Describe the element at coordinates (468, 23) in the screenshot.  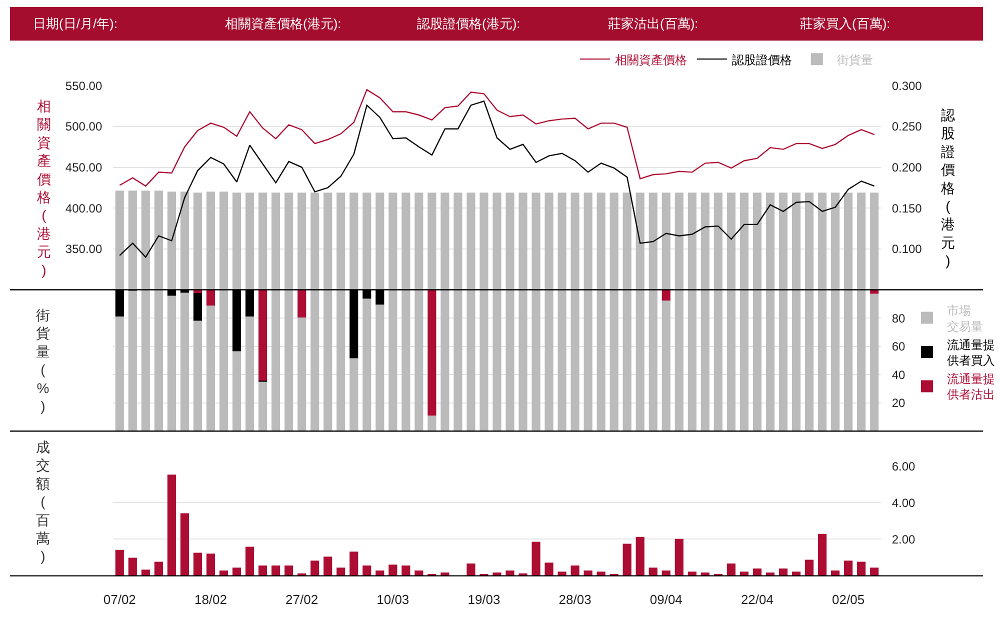
I see `text: 認股證價格(港元):` at that location.